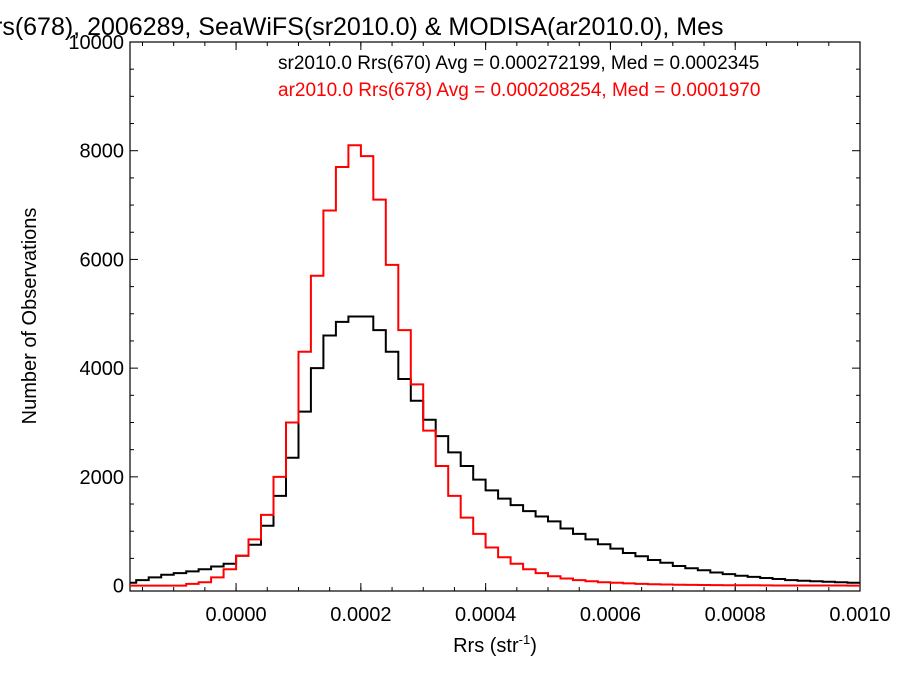 The image size is (900, 675). I want to click on x-tick-label: 0.0002, so click(360, 615).